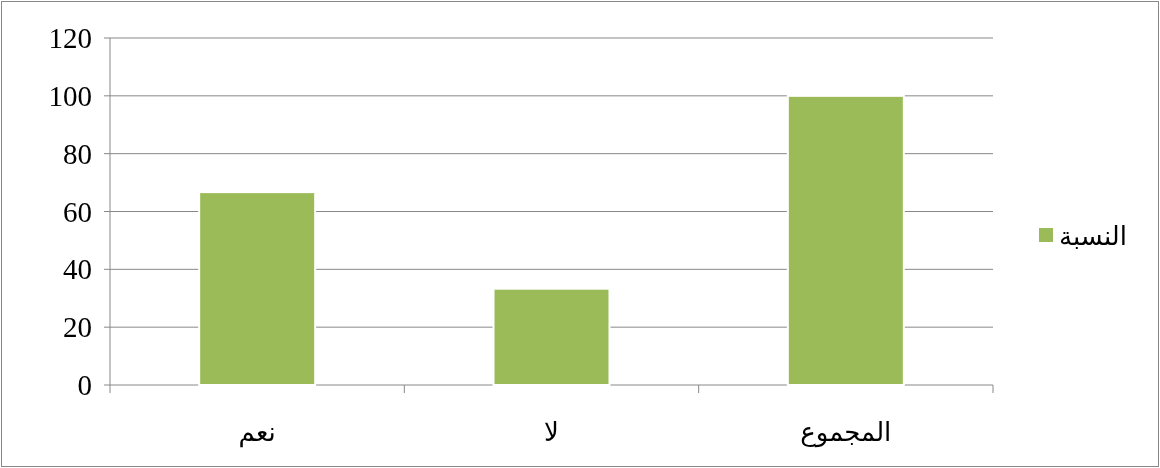 The height and width of the screenshot is (468, 1160). I want to click on y-tick-label: 100, so click(70, 95).